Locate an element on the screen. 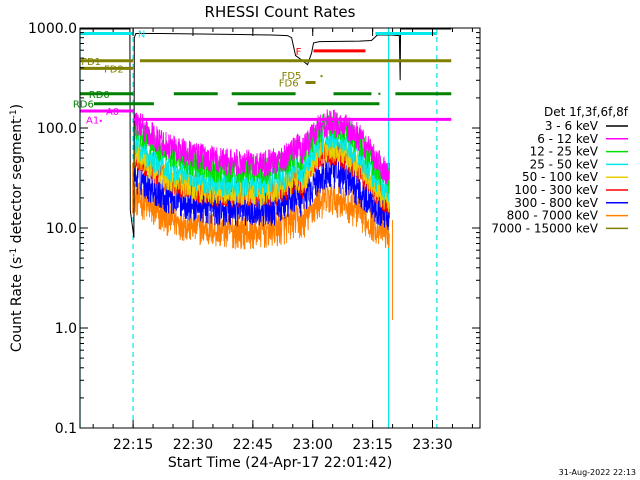 This screenshot has height=480, width=640. legend-label-12-25-kev: 12 - 25 keV is located at coordinates (564, 152).